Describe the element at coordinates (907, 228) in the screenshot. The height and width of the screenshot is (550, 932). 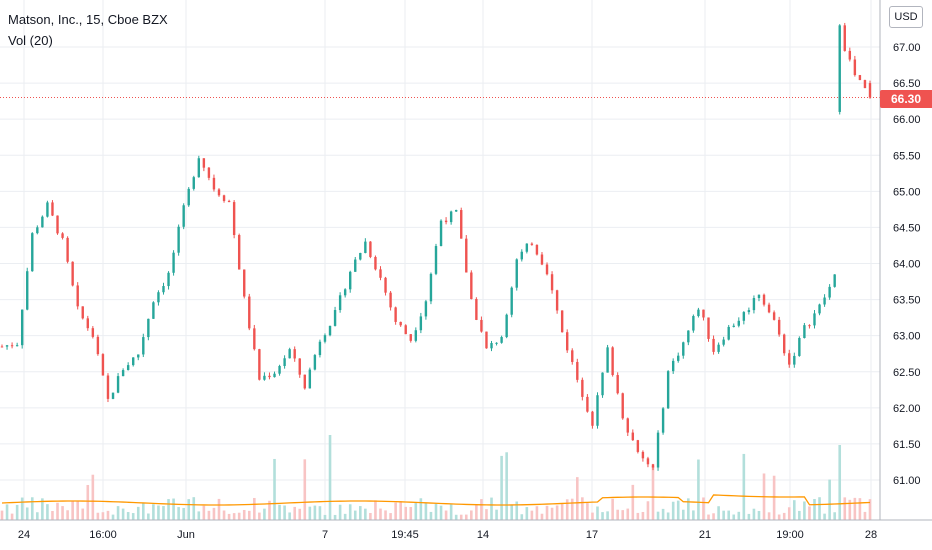
I see `price-tick-label: 64.50` at that location.